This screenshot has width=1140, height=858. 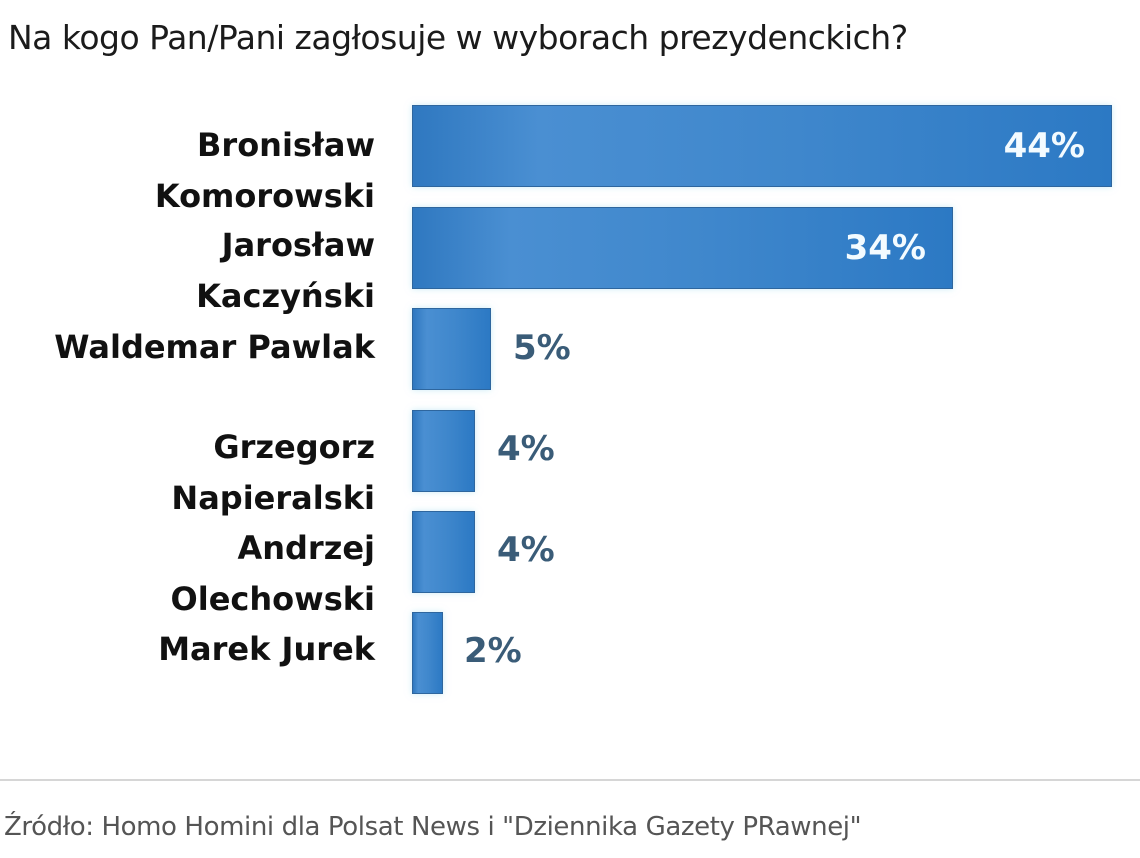 I want to click on category-label: Waldemar Pawlak, so click(x=187, y=347).